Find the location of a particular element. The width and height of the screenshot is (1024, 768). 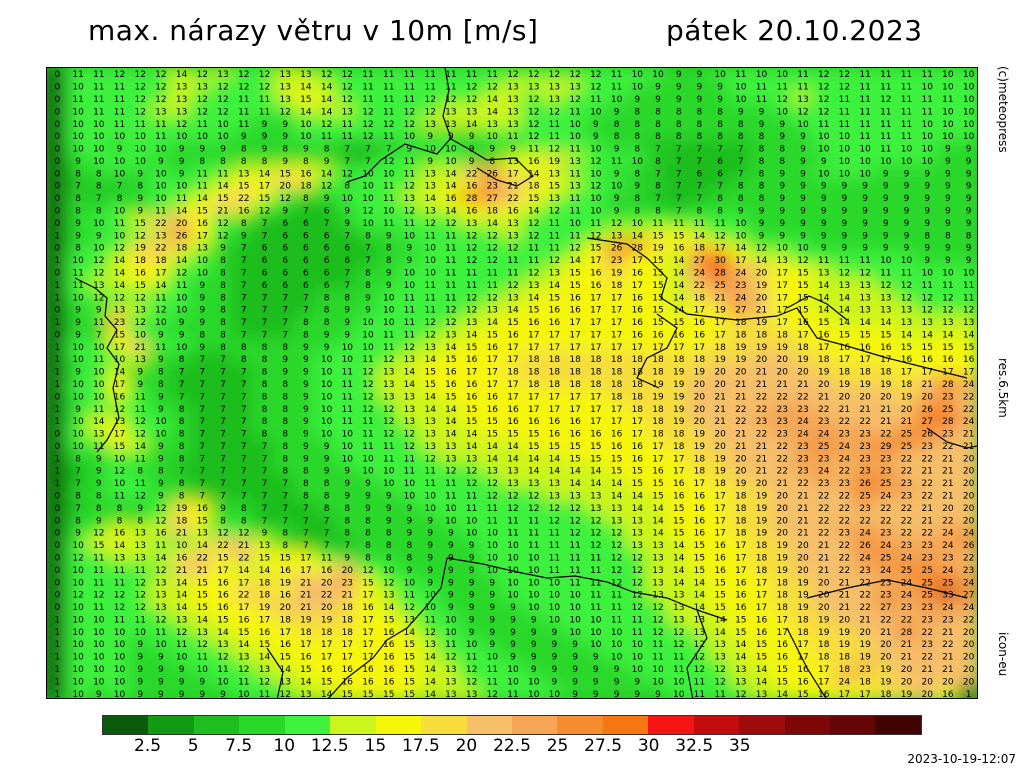

legend-label: 27.5 is located at coordinates (603, 746).